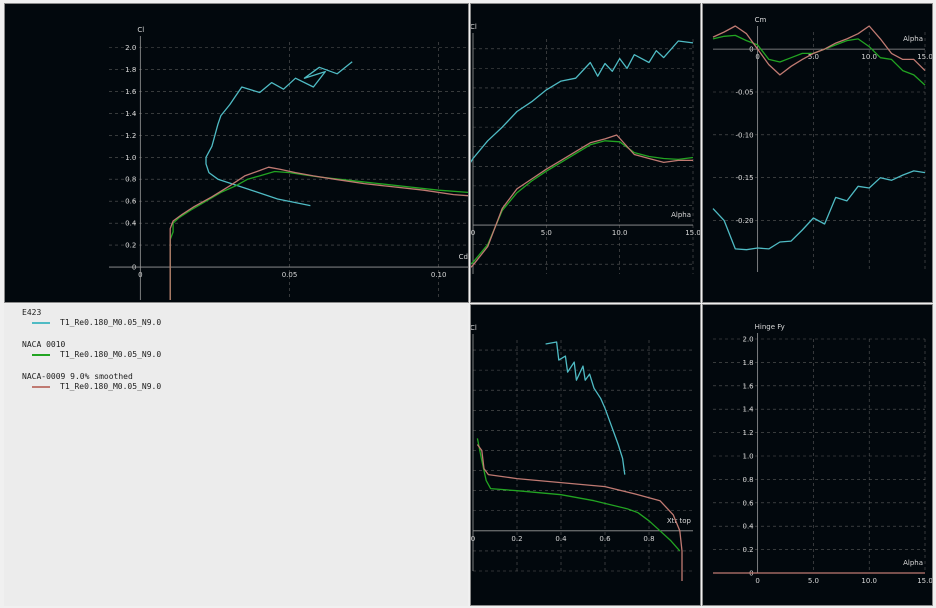 The width and height of the screenshot is (936, 608). Describe the element at coordinates (44, 344) in the screenshot. I see `legend-foil-name: NACA 0010` at that location.